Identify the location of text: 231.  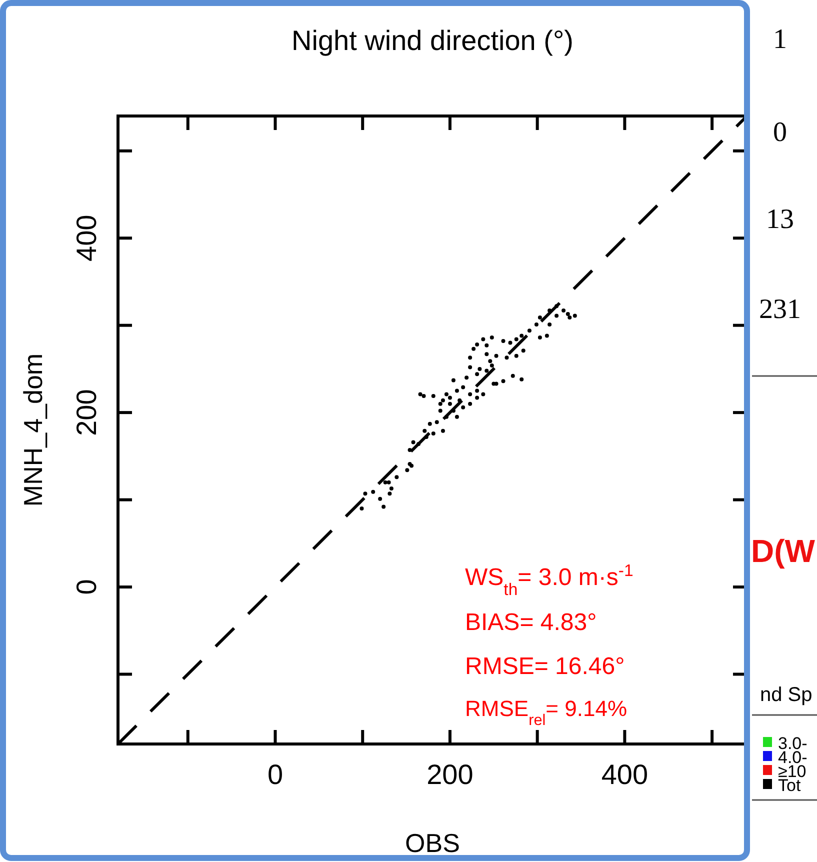
(780, 309).